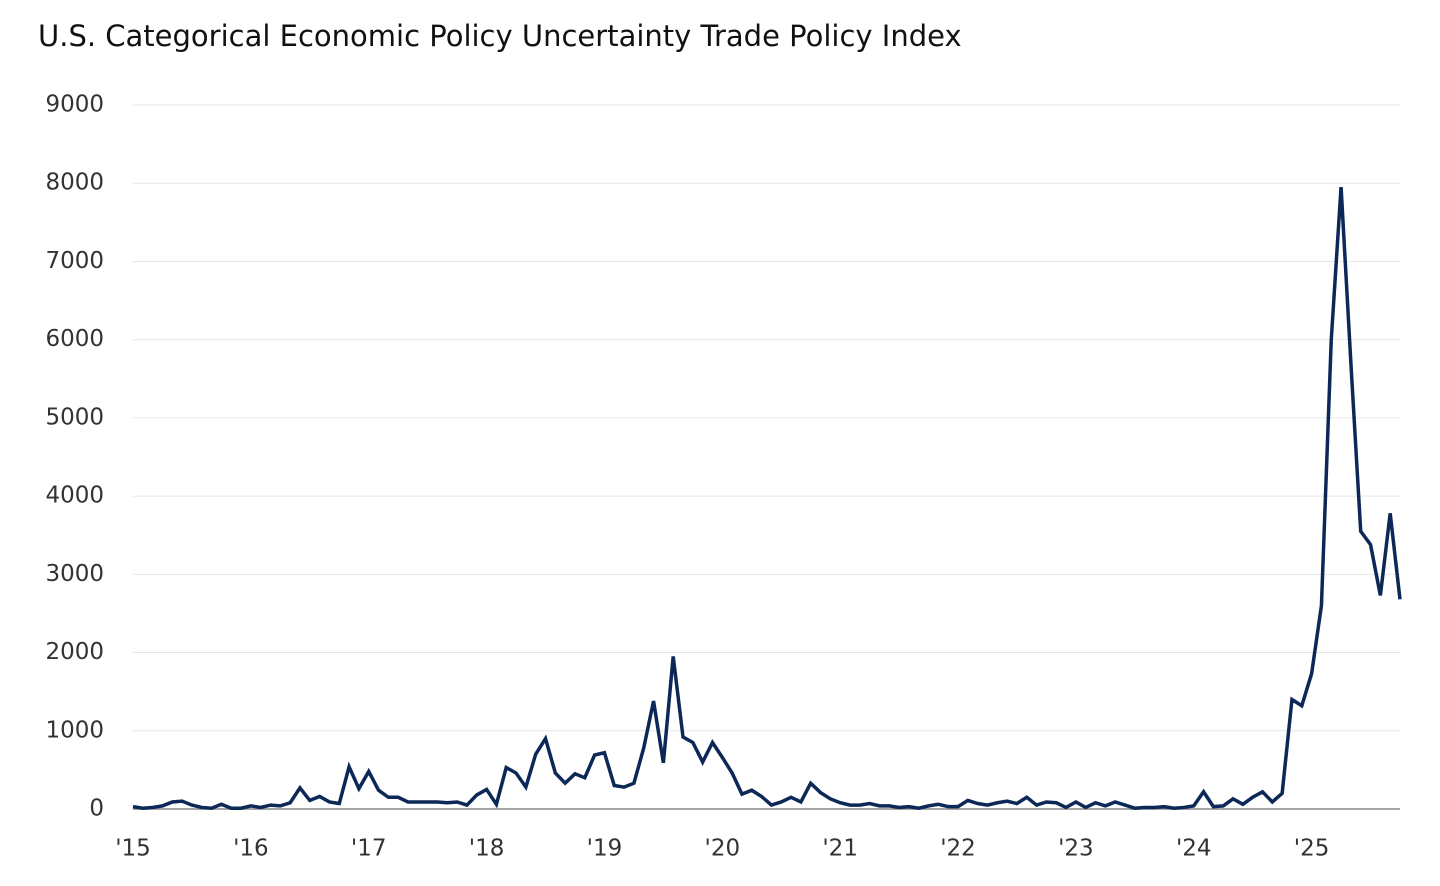 The width and height of the screenshot is (1440, 886). What do you see at coordinates (74, 417) in the screenshot?
I see `y-tick-label: 5000` at bounding box center [74, 417].